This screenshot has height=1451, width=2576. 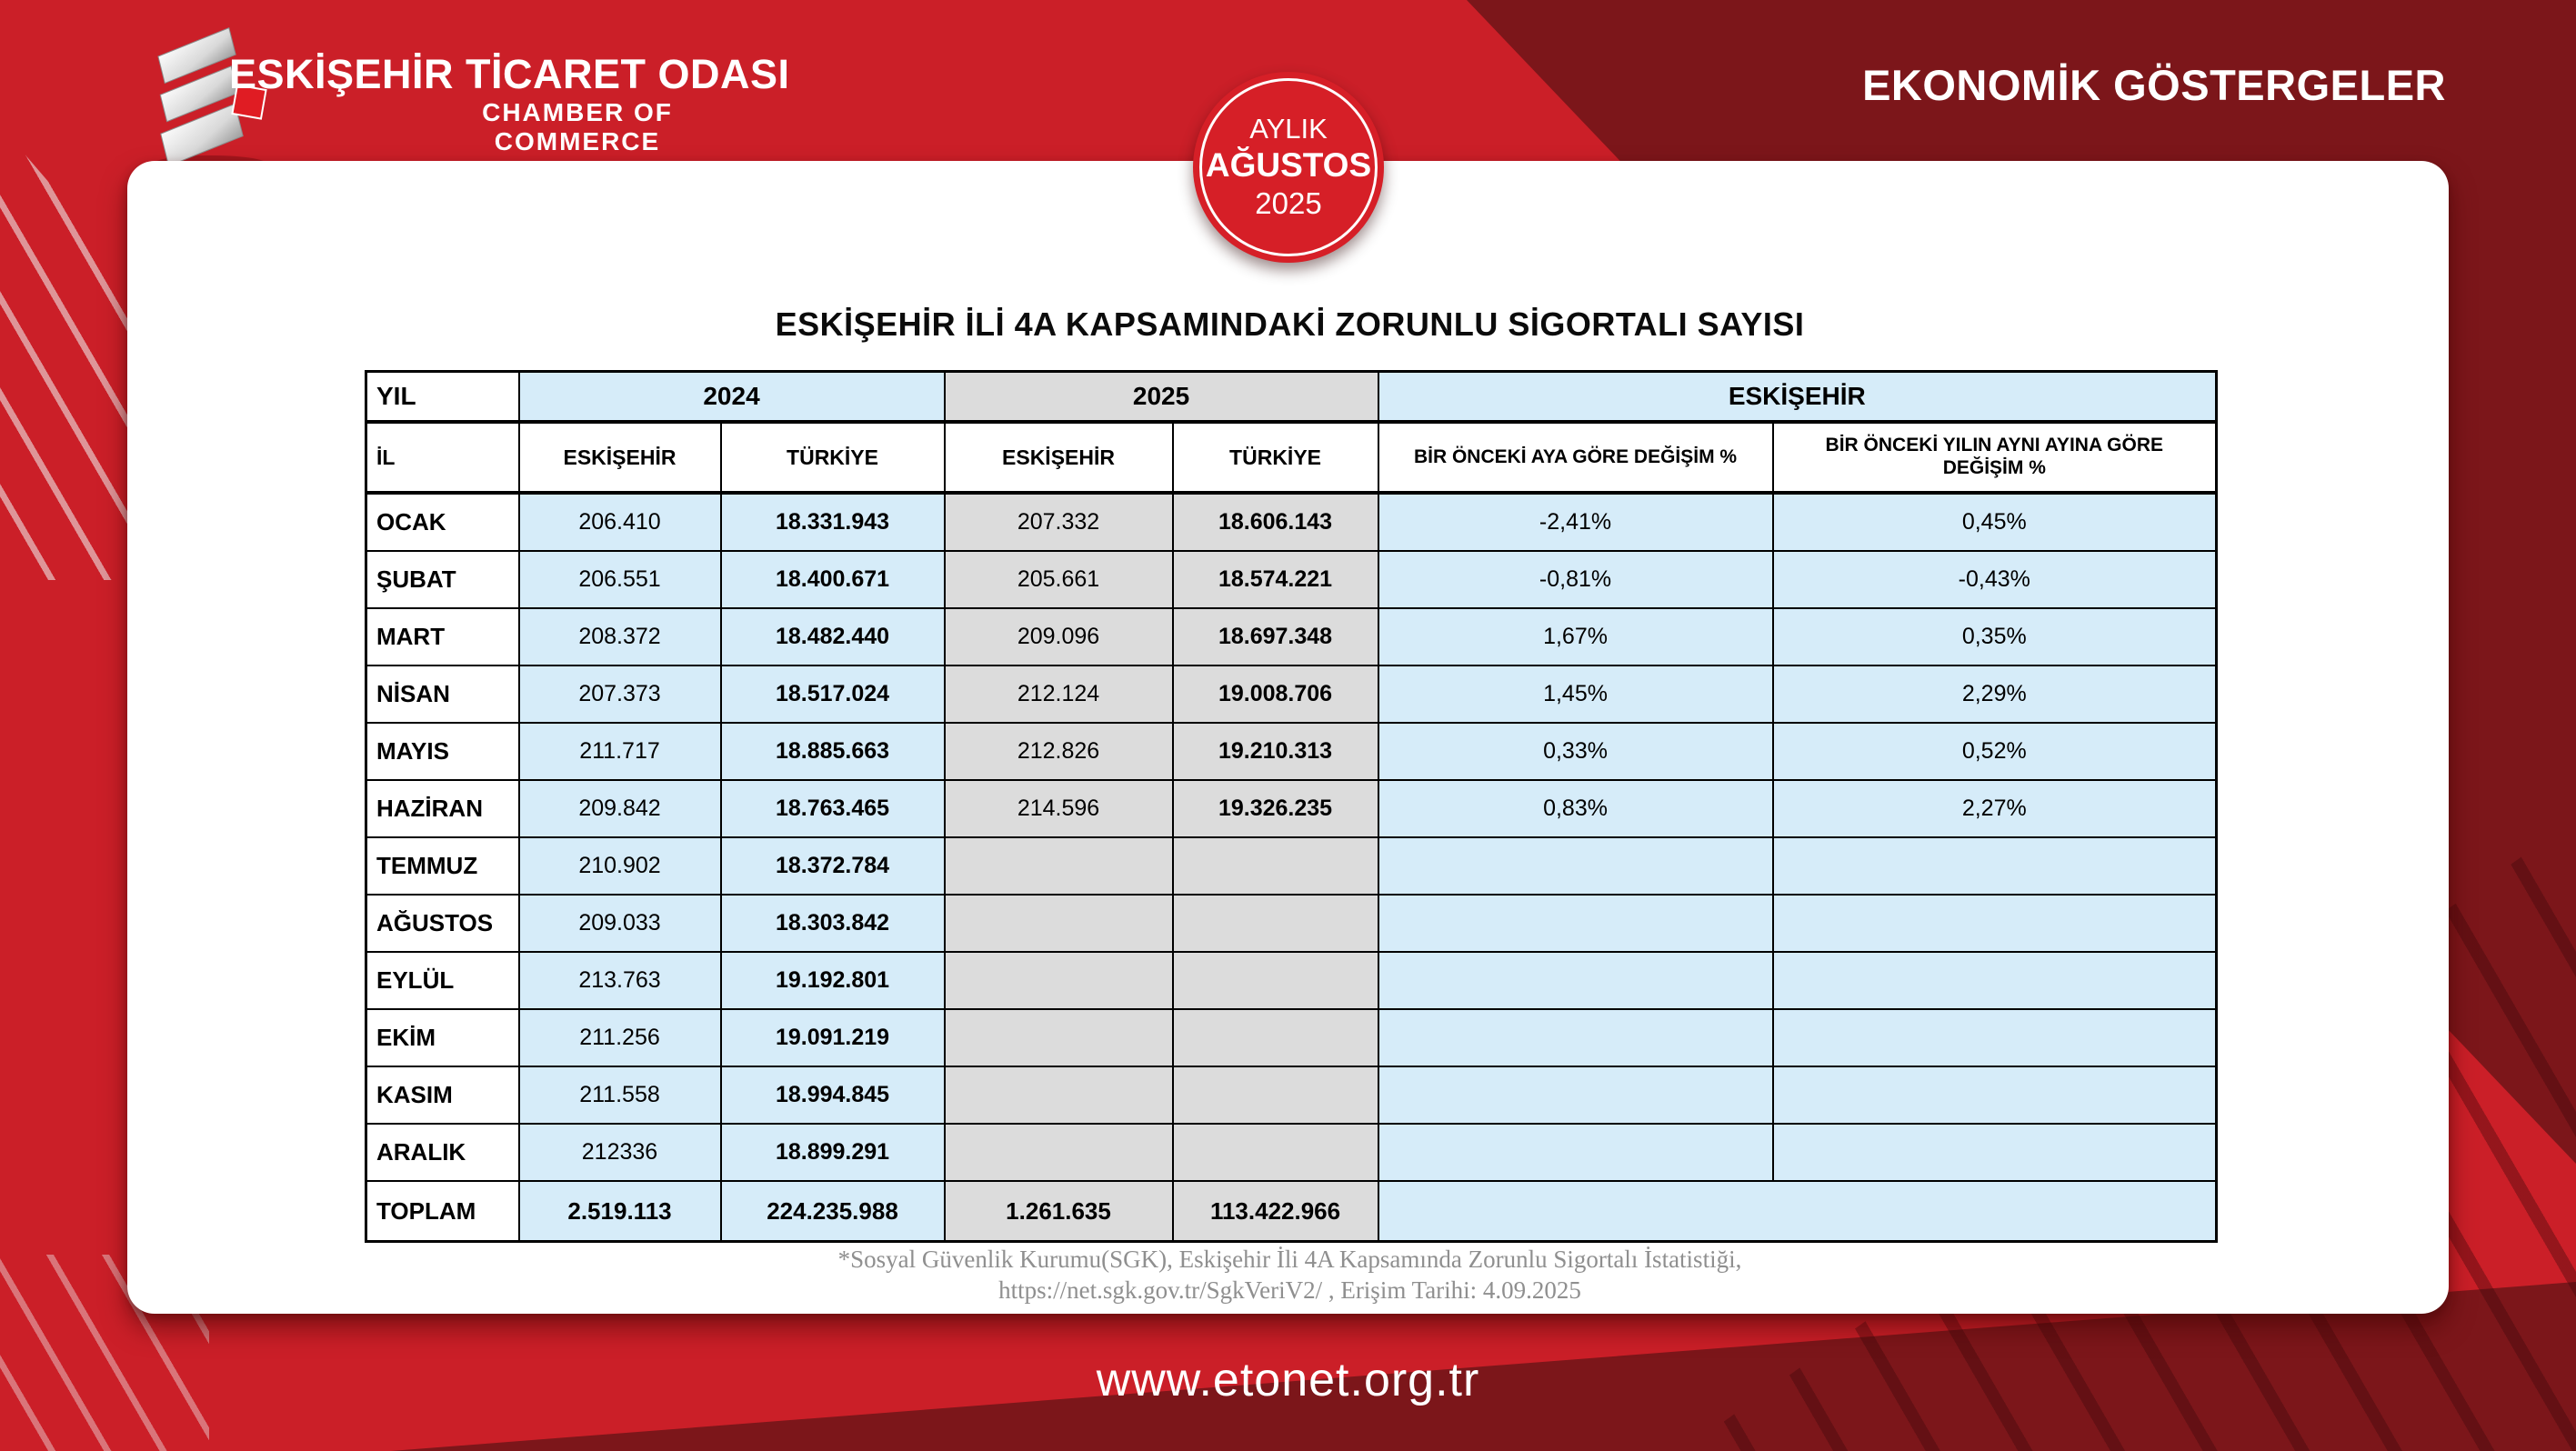 What do you see at coordinates (1288, 203) in the screenshot?
I see `badge-year: 2025` at bounding box center [1288, 203].